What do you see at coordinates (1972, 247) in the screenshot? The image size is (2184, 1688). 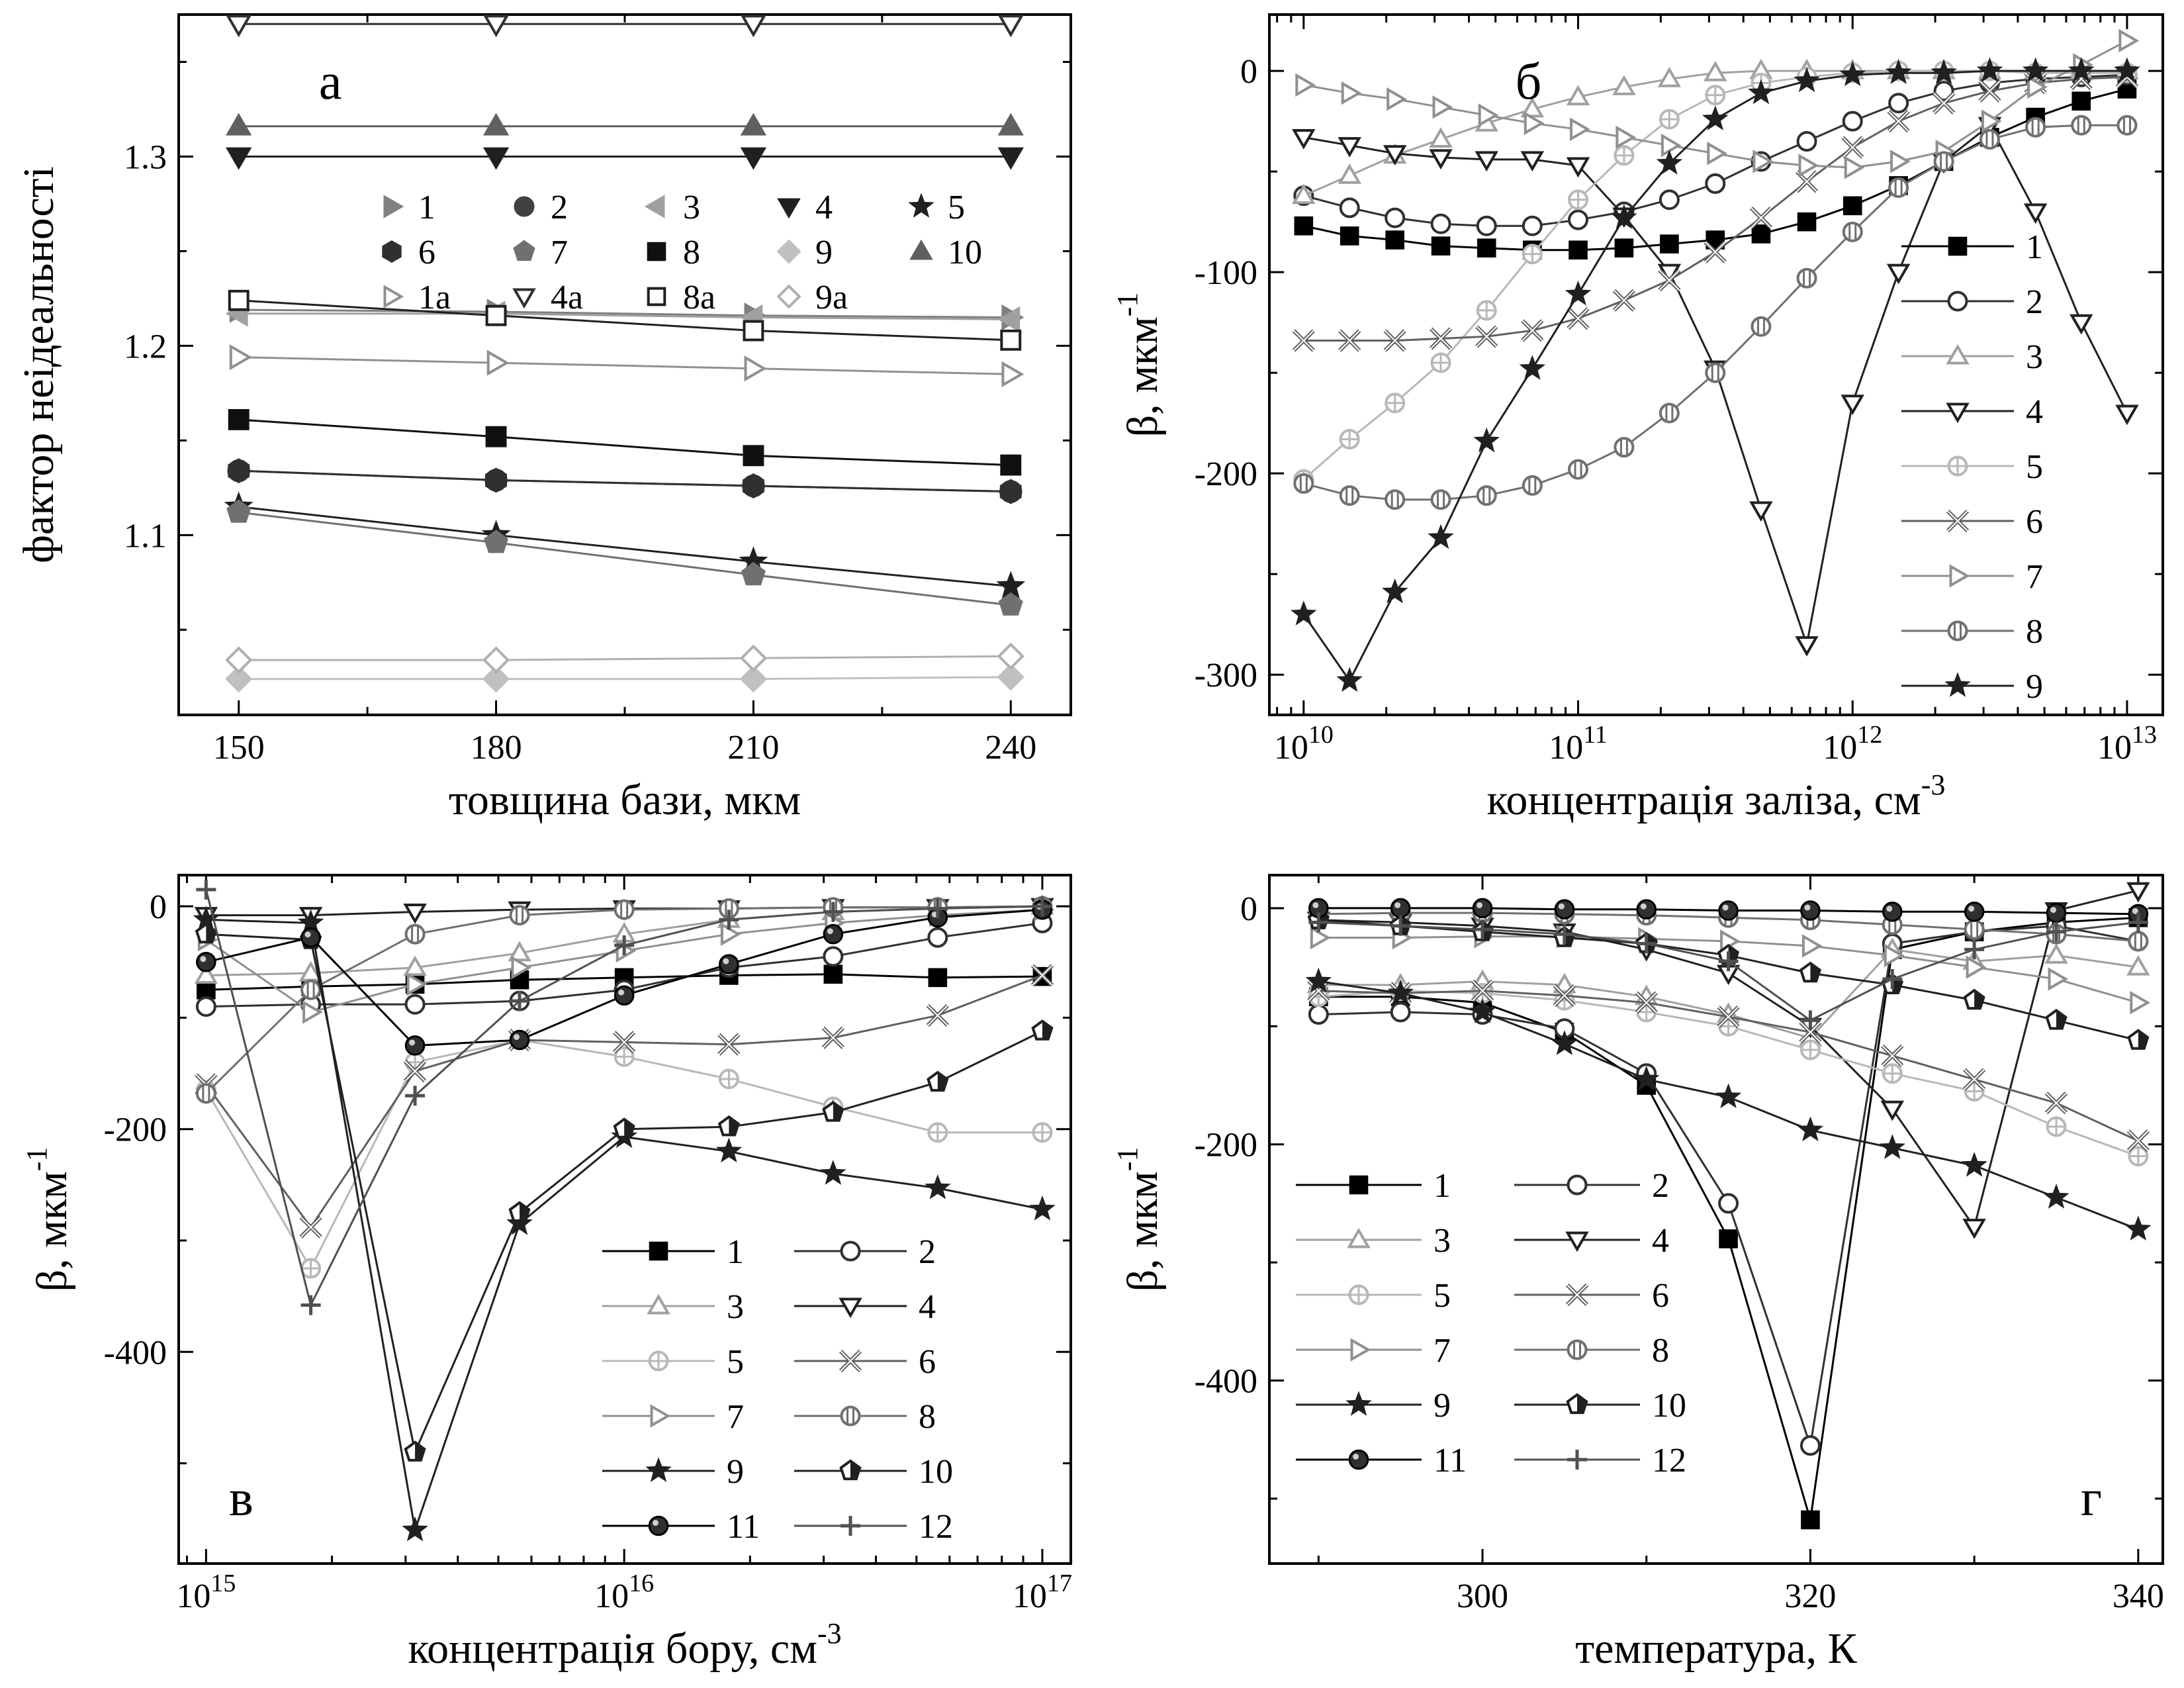 I see `legend-item-1: 1` at bounding box center [1972, 247].